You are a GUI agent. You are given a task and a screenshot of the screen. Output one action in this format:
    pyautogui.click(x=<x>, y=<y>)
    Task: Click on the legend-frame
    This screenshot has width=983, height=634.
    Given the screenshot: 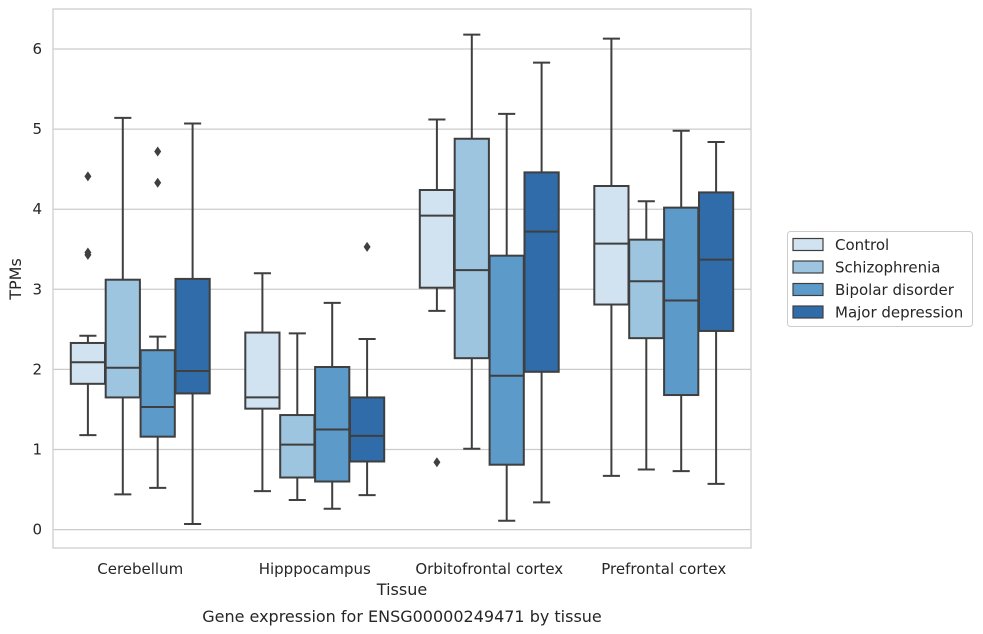 What is the action you would take?
    pyautogui.click(x=880, y=279)
    